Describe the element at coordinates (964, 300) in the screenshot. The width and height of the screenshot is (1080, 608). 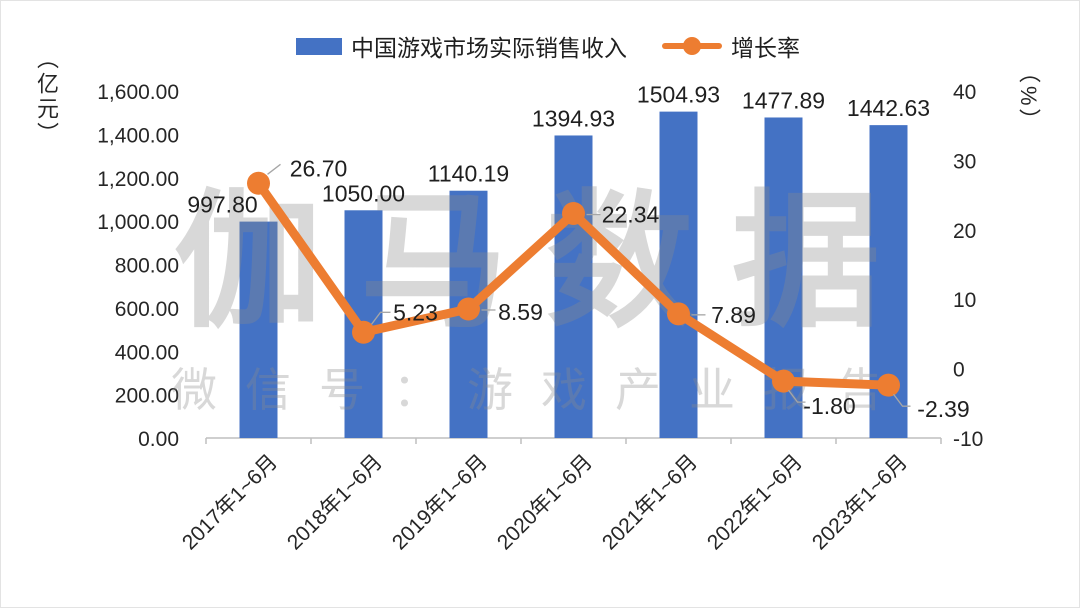
I see `y-axis-right-tick-label: 10` at that location.